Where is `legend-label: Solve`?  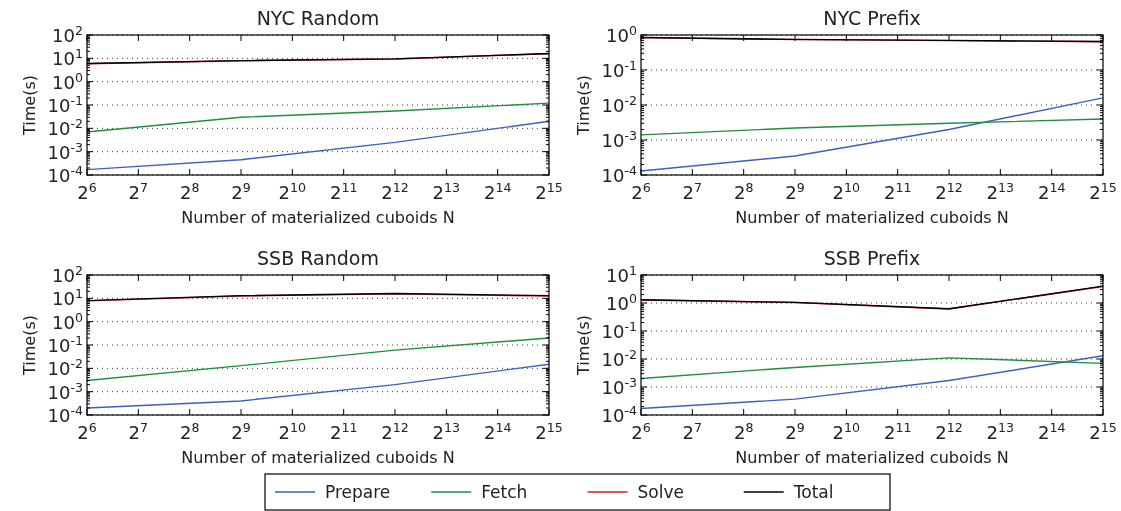 legend-label: Solve is located at coordinates (660, 492).